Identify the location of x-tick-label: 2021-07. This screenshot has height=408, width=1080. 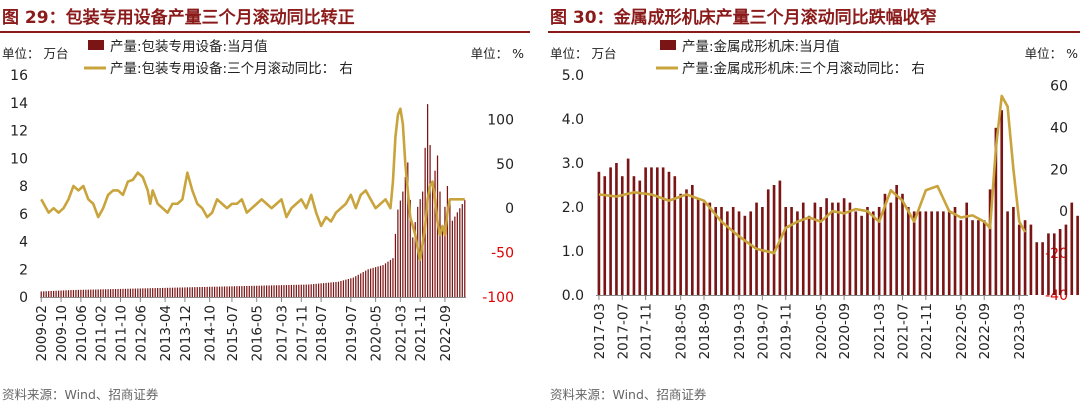
(904, 331).